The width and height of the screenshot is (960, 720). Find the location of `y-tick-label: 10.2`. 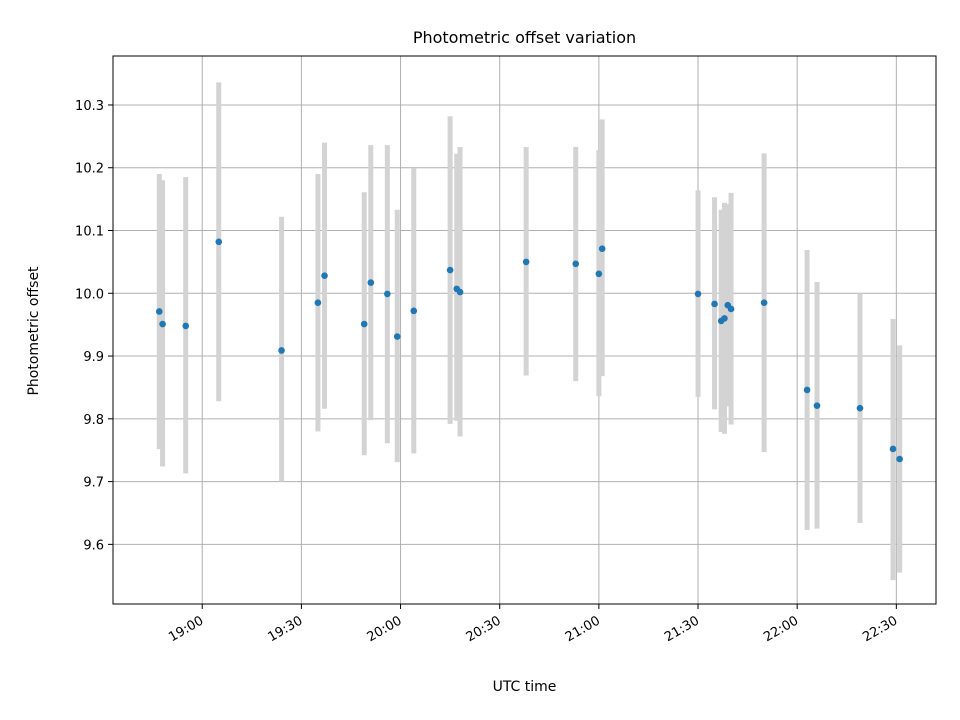

y-tick-label: 10.2 is located at coordinates (89, 169).